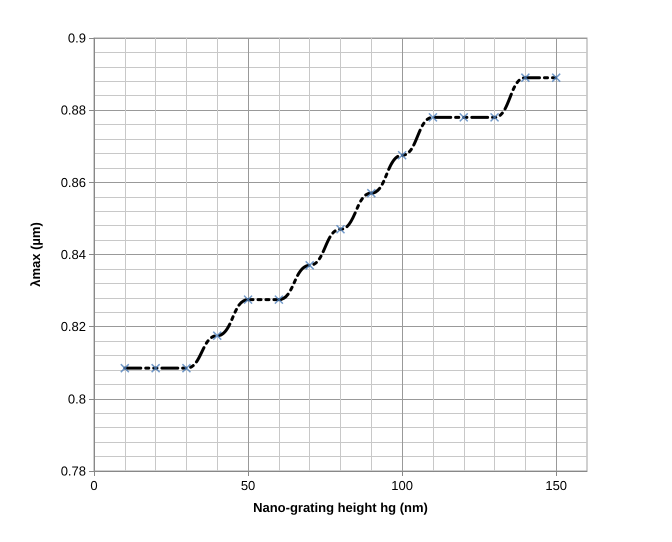 The width and height of the screenshot is (672, 542). What do you see at coordinates (73, 182) in the screenshot?
I see `y-tick-label: 0.86` at bounding box center [73, 182].